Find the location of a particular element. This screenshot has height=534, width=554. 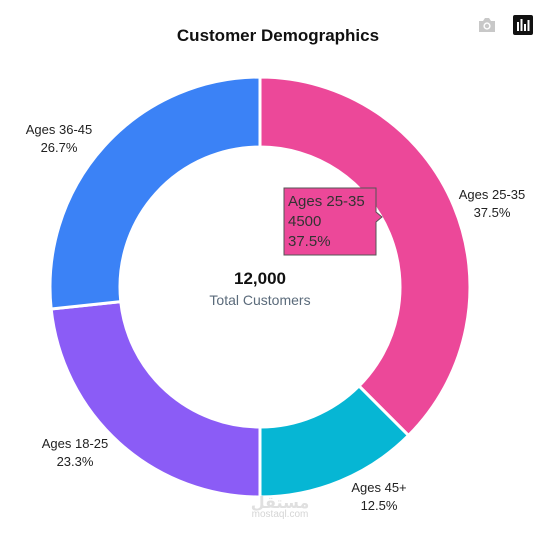

tooltip-box is located at coordinates (333, 221).